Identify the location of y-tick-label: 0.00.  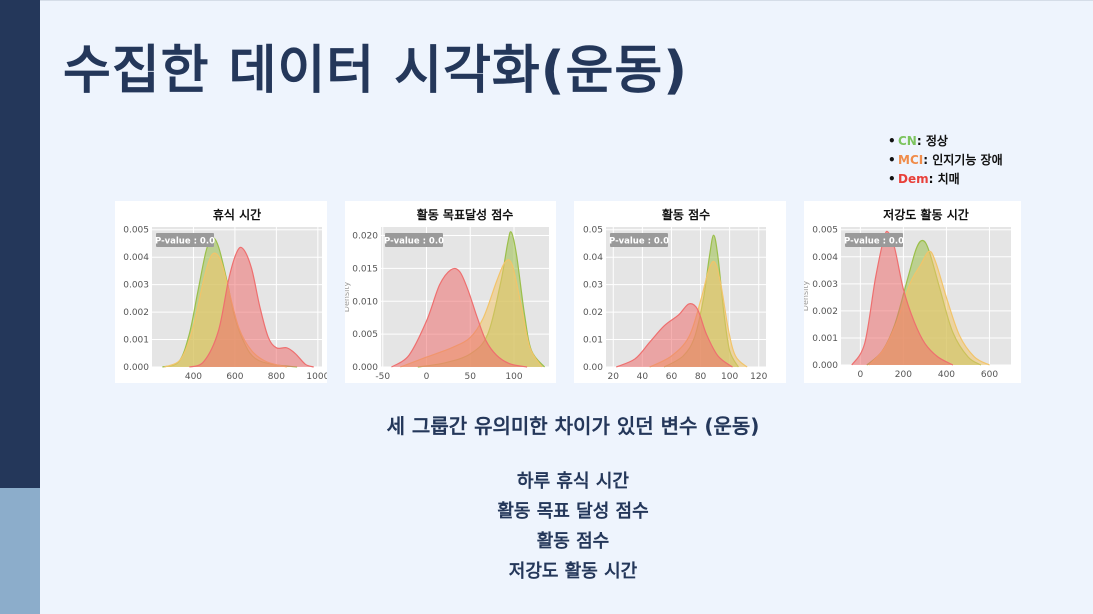
(593, 368).